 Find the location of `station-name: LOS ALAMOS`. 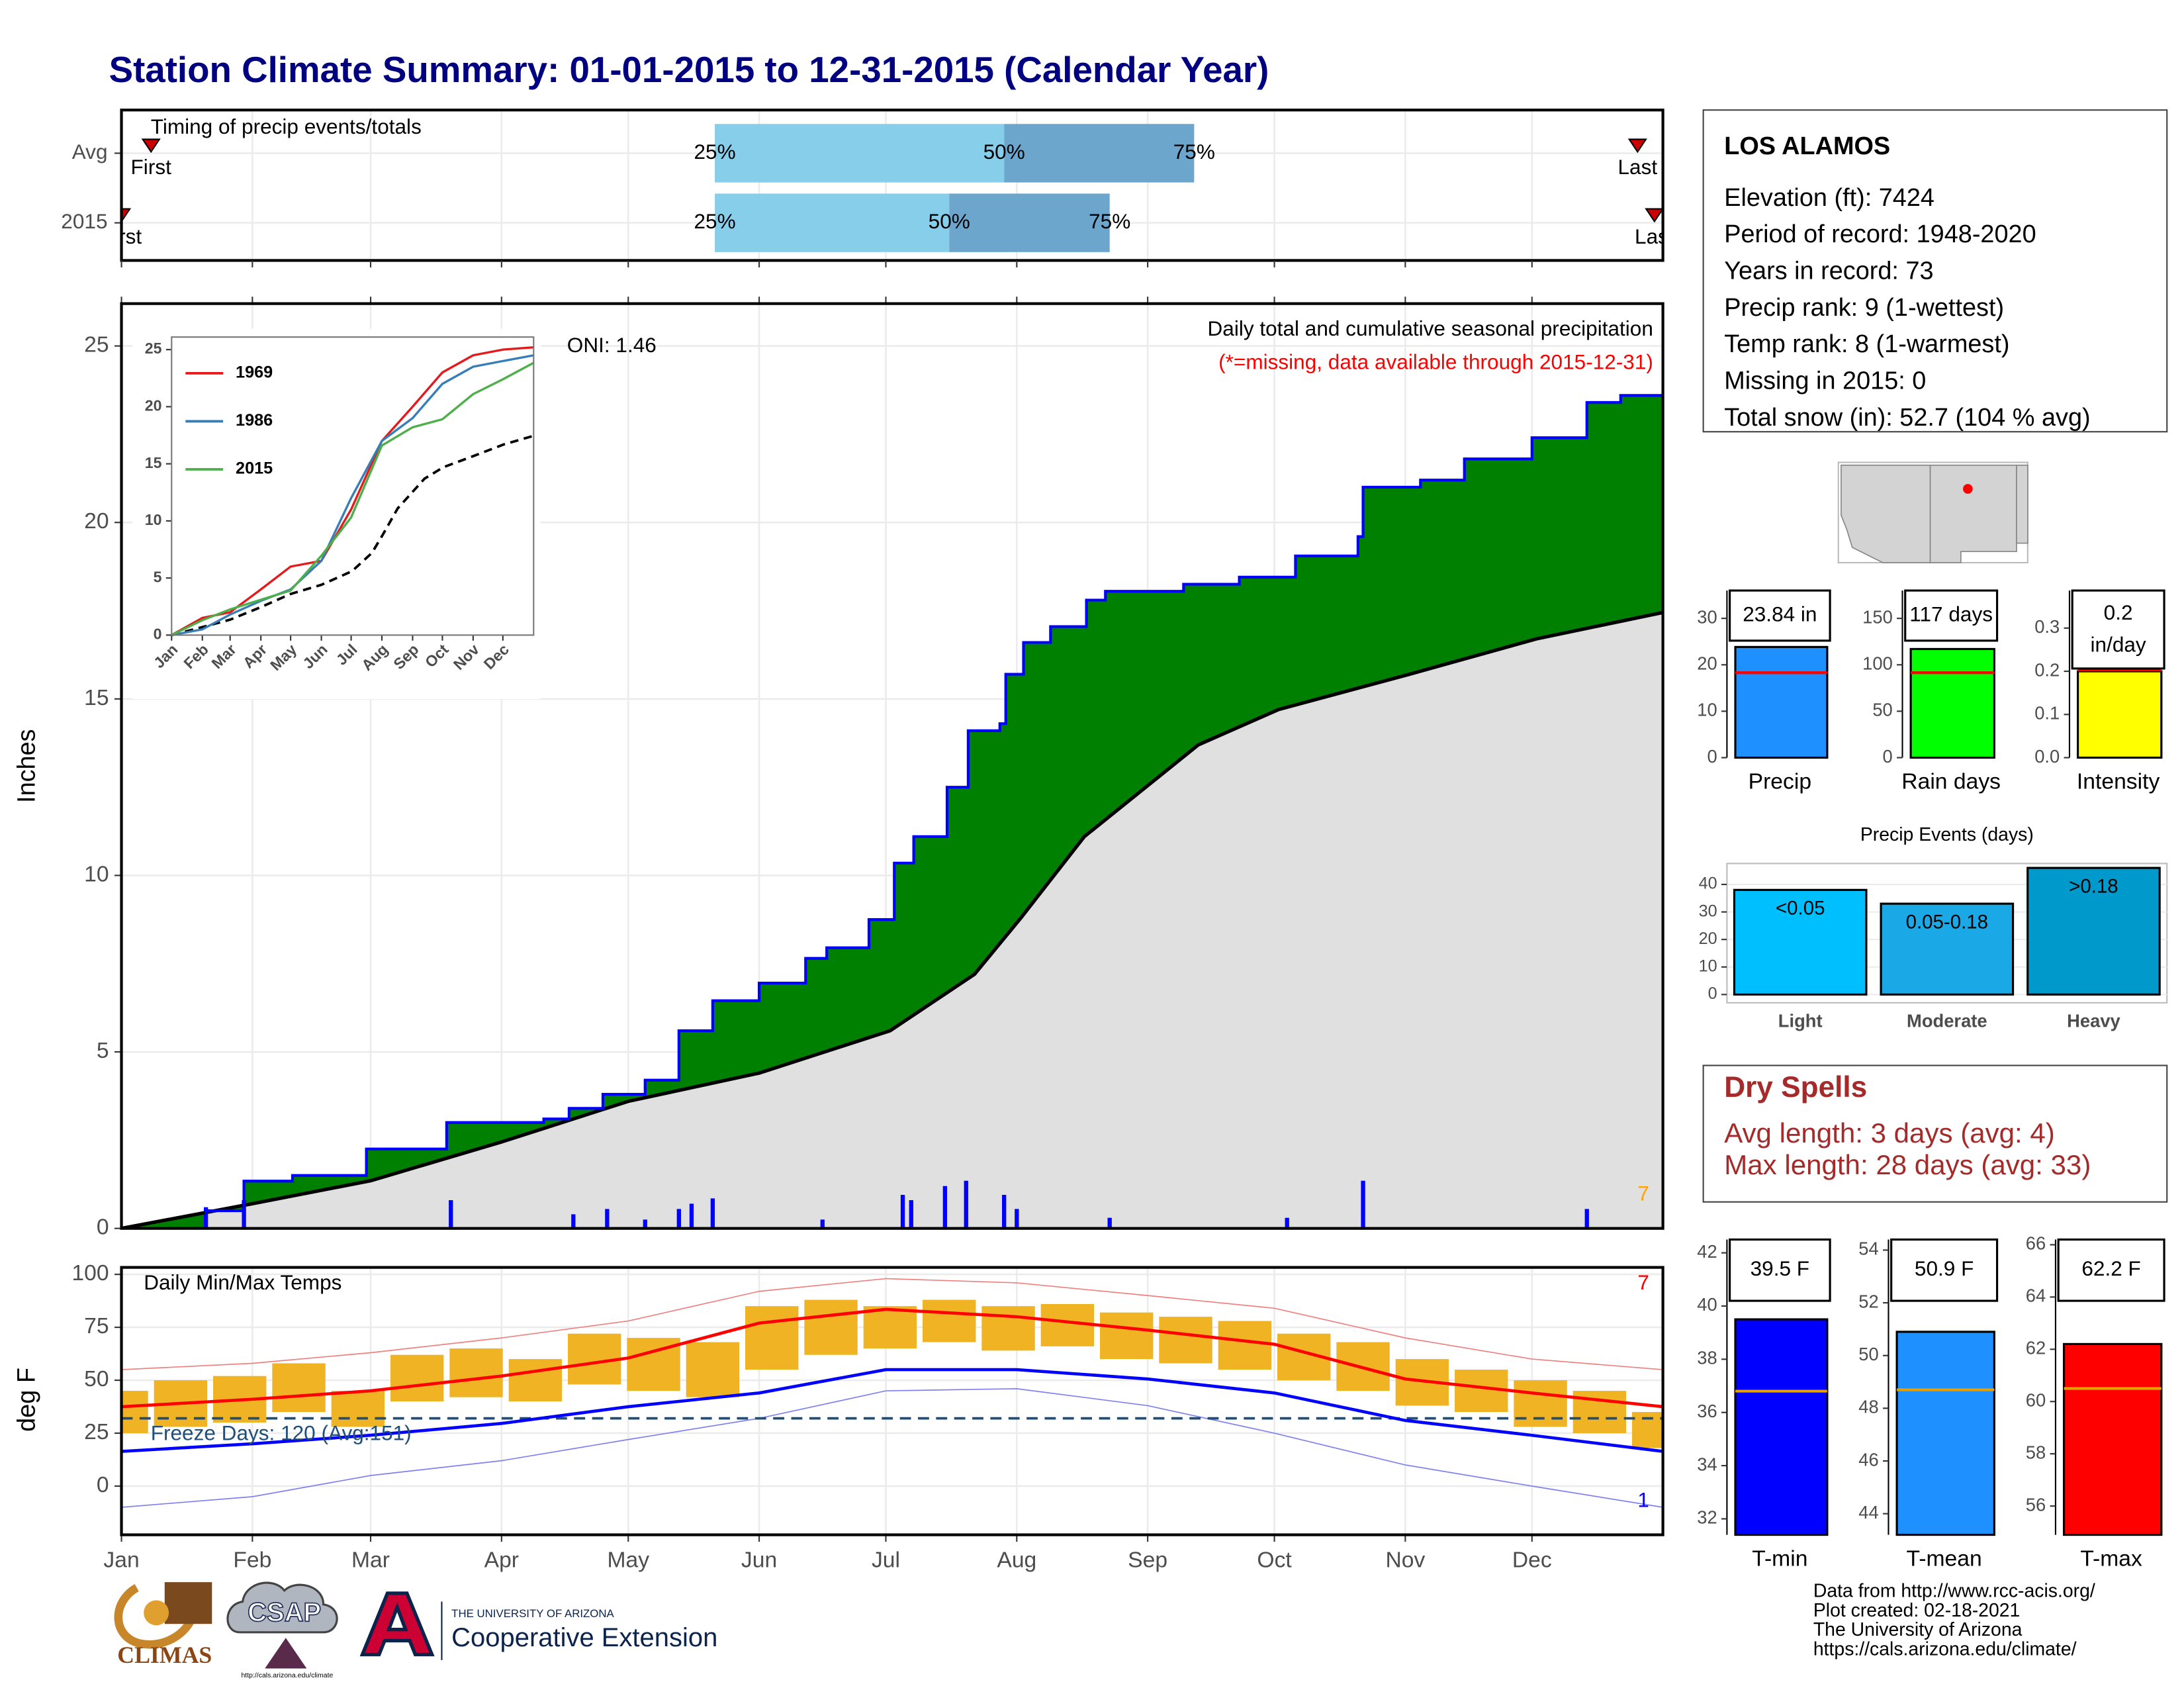

station-name: LOS ALAMOS is located at coordinates (1807, 146).